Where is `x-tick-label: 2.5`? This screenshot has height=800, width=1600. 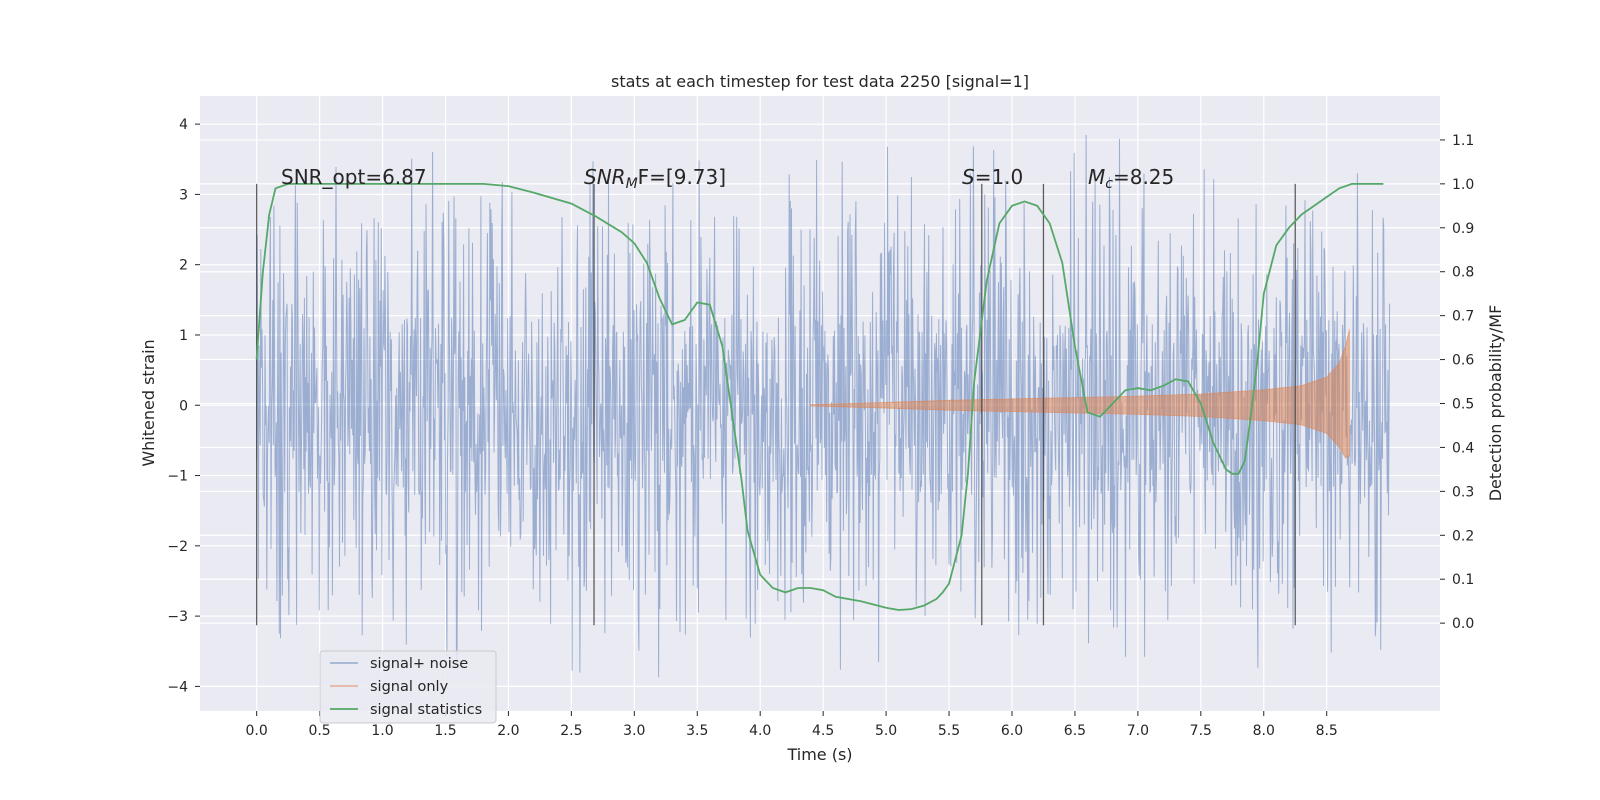
x-tick-label: 2.5 is located at coordinates (571, 731).